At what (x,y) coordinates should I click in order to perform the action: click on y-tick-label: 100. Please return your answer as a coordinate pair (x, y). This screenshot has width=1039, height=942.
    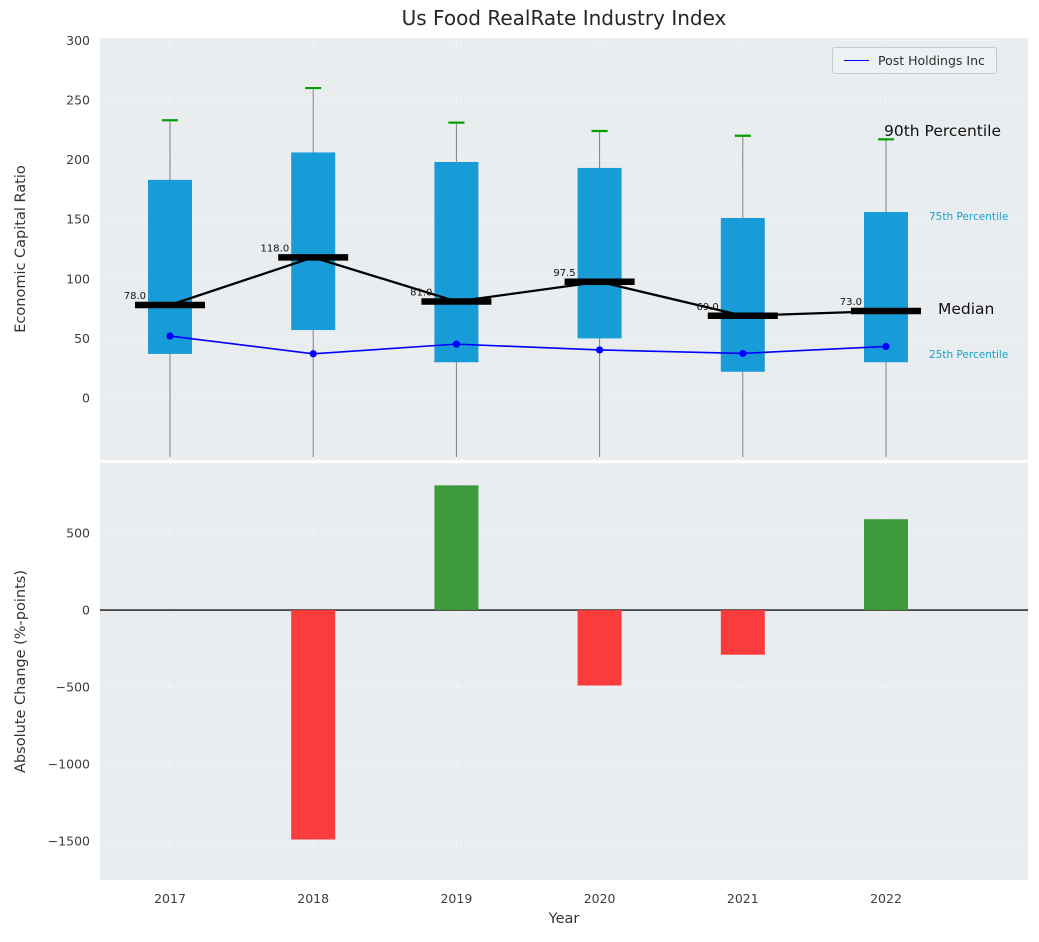
    Looking at the image, I should click on (78, 278).